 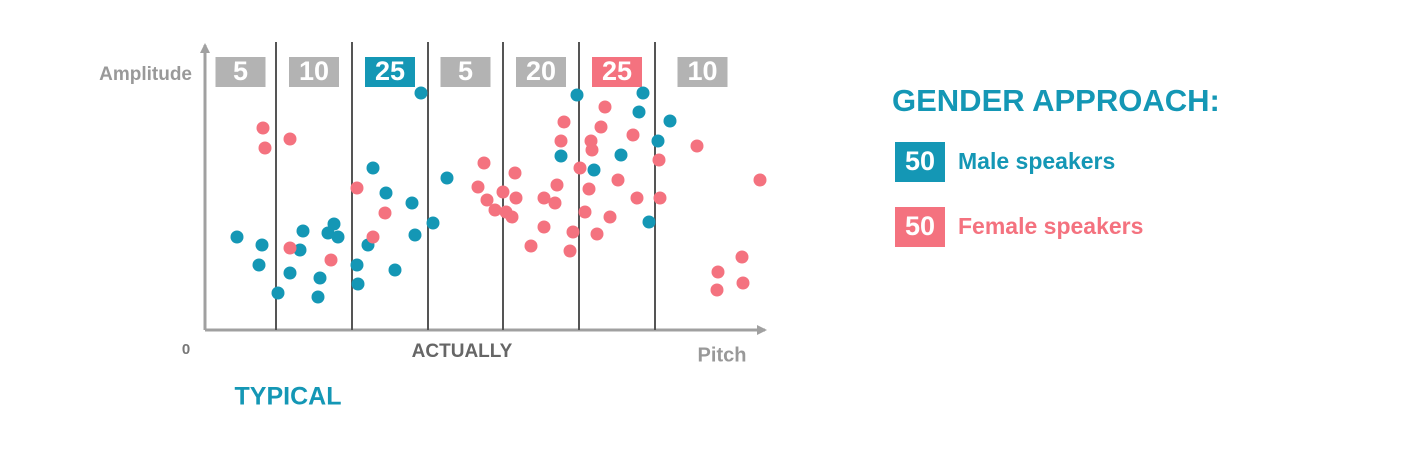 I want to click on legend-title: GENDER APPROACH:, so click(x=1056, y=100).